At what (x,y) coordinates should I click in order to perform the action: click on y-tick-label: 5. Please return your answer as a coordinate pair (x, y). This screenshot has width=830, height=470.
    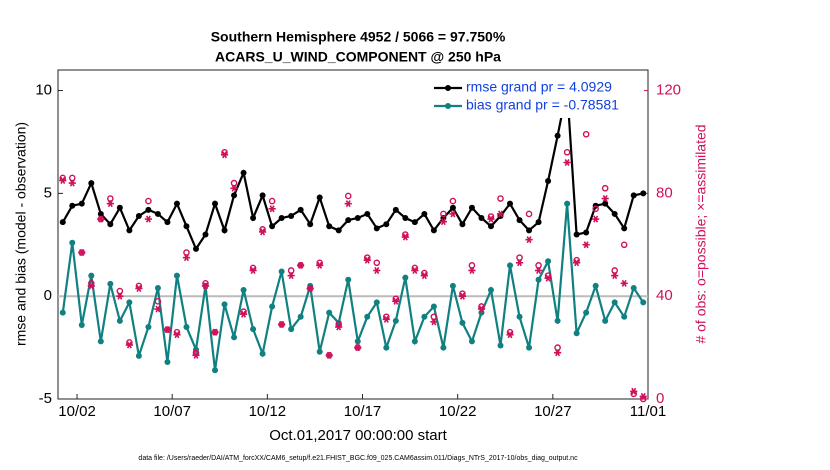
    Looking at the image, I should click on (48, 192).